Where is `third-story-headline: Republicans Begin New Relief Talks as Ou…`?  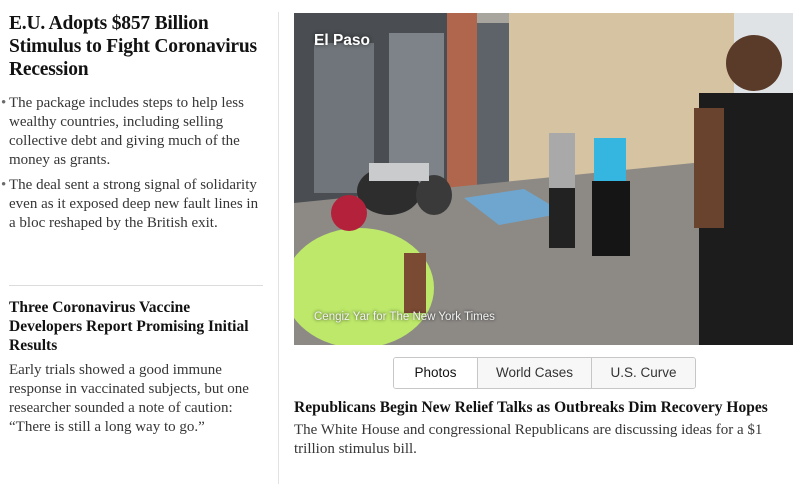
third-story-headline: Republicans Begin New Relief Talks as Ou… is located at coordinates (531, 407).